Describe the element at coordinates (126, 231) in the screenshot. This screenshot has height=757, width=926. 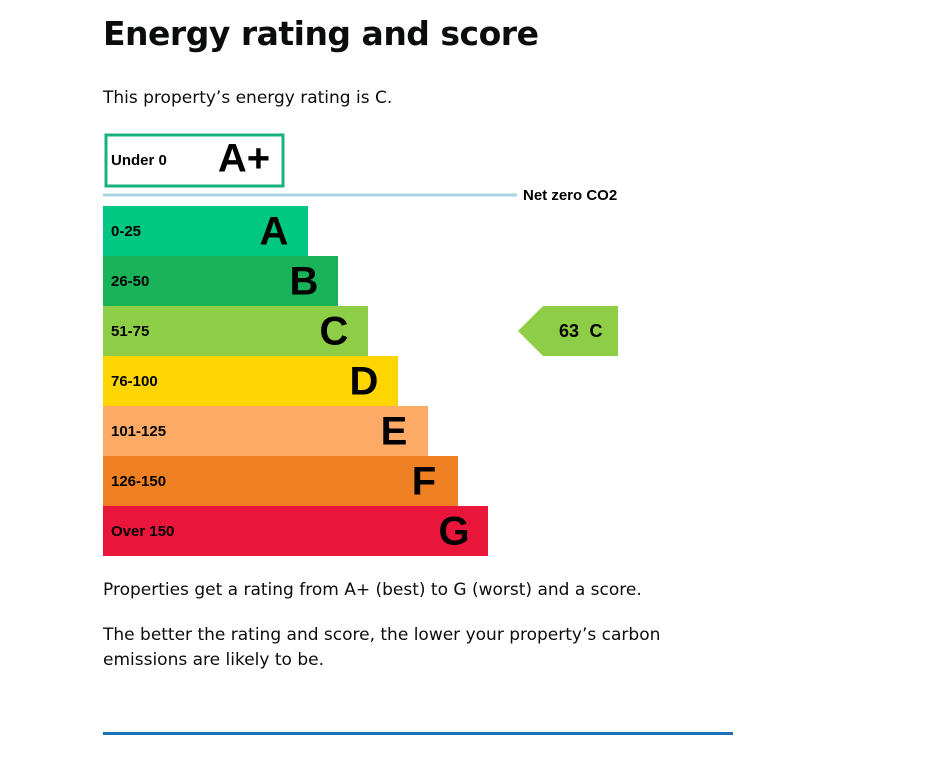
I see `band-range: 0-25` at that location.